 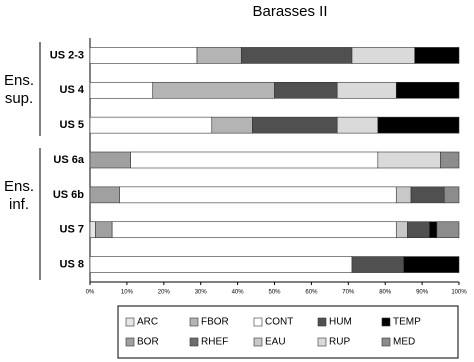 I want to click on x-tick-label: 0%, so click(x=90, y=293).